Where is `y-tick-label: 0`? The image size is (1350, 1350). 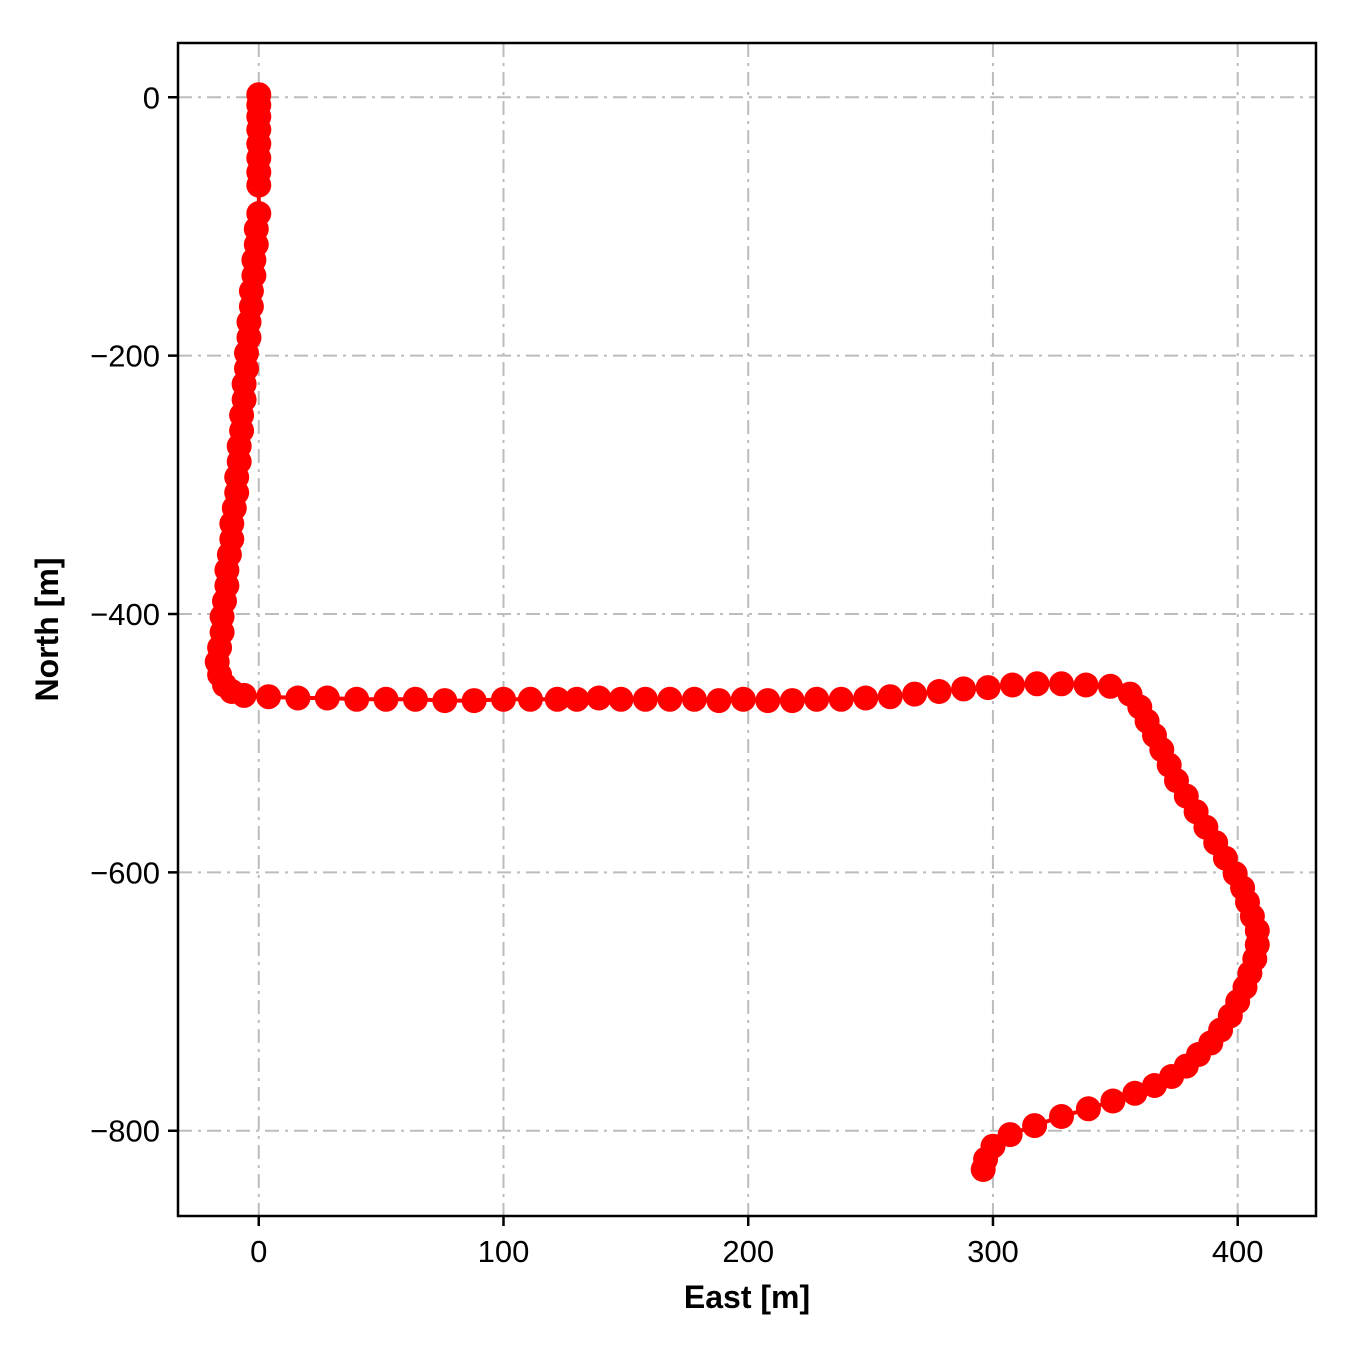 y-tick-label: 0 is located at coordinates (151, 97).